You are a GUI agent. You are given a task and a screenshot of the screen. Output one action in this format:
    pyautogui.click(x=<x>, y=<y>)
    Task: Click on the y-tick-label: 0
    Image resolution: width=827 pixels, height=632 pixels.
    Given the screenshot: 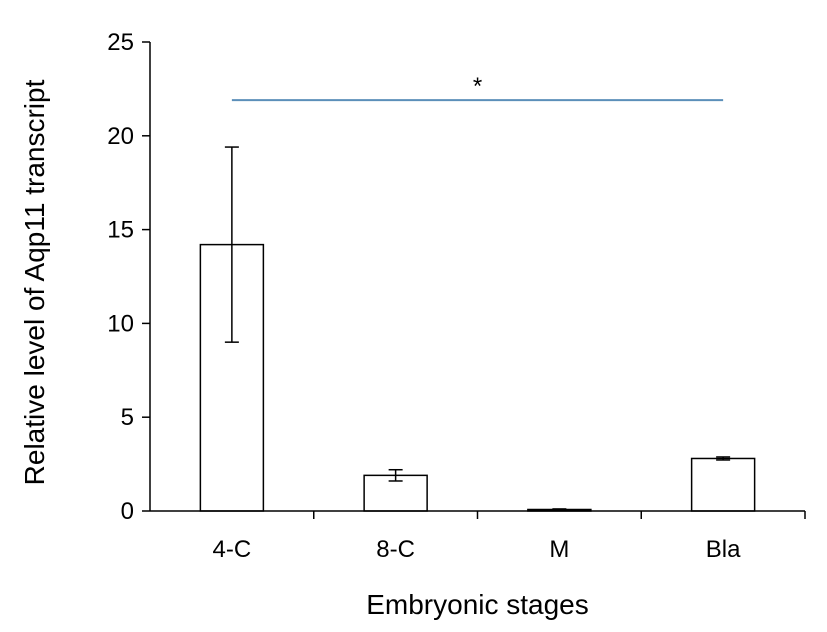 What is the action you would take?
    pyautogui.click(x=127, y=511)
    